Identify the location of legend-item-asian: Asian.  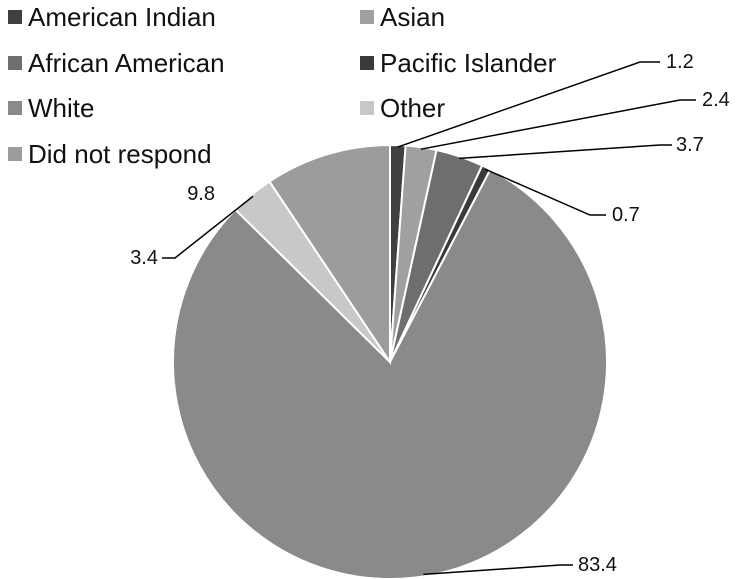
(402, 17).